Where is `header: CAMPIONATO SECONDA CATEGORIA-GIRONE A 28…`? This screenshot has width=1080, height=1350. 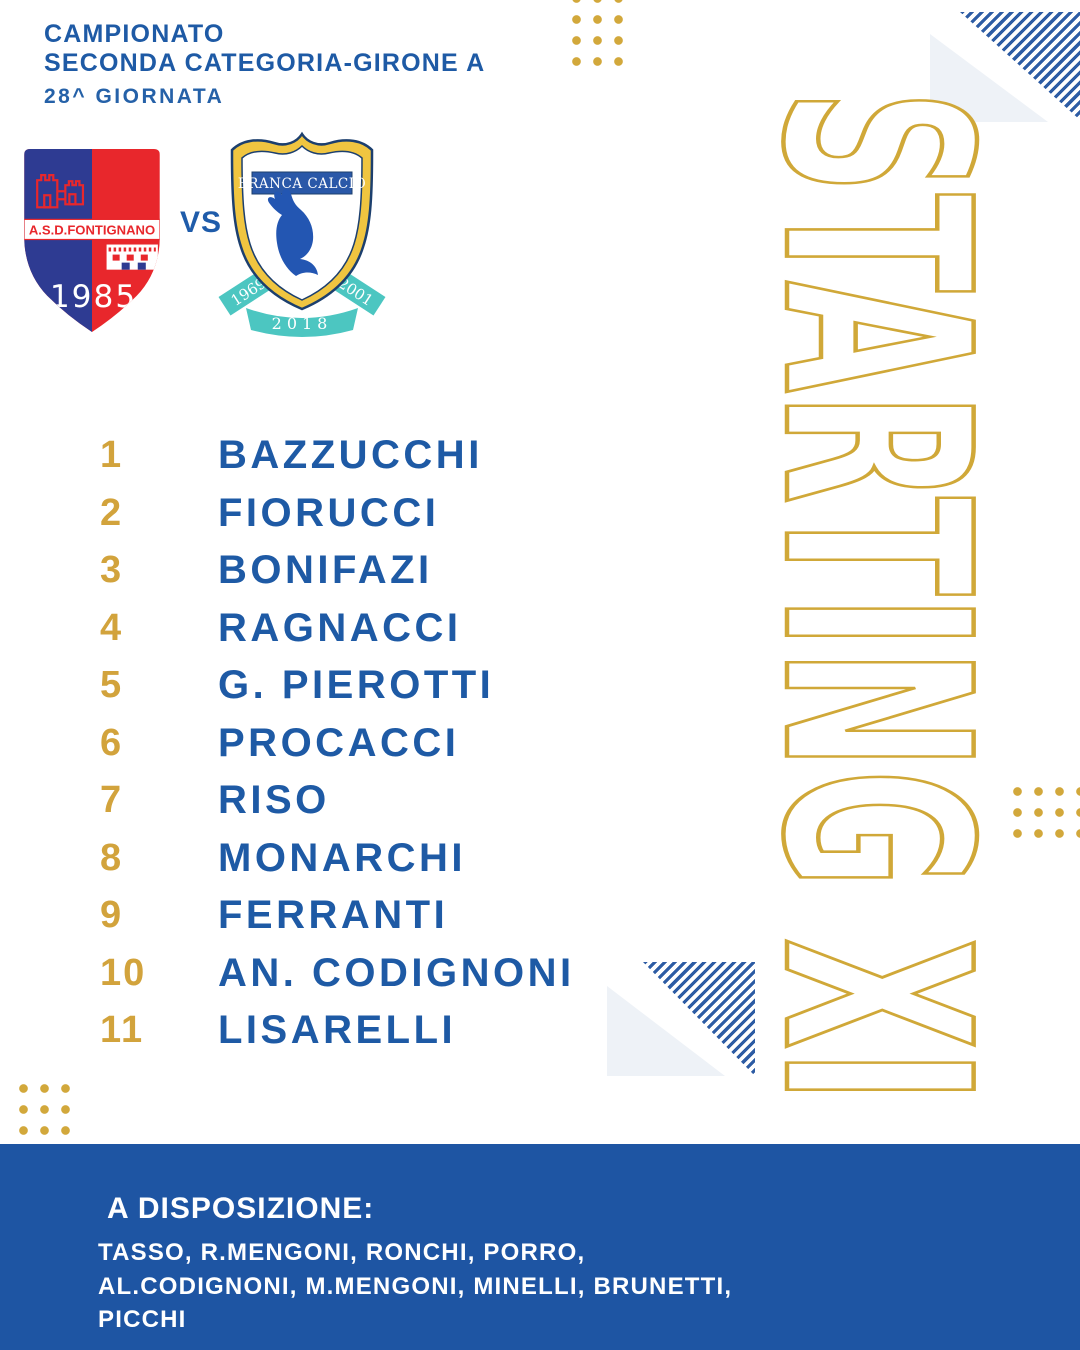
header: CAMPIONATO SECONDA CATEGORIA-GIRONE A 28… is located at coordinates (264, 64).